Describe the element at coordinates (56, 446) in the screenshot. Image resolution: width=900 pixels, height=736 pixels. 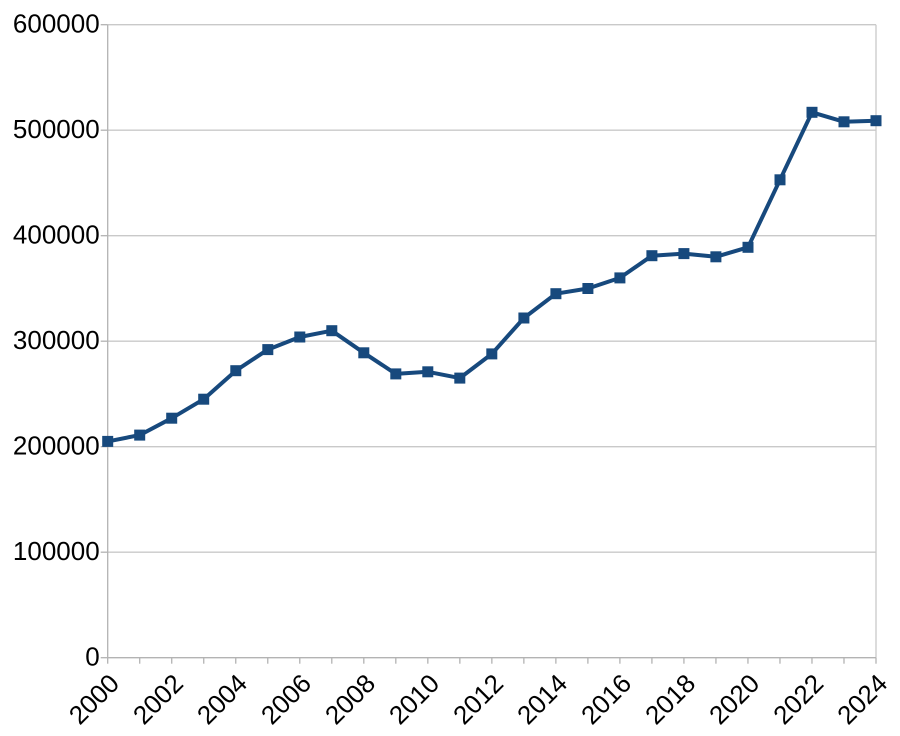
I see `y-axis-tick-label: 200000` at that location.